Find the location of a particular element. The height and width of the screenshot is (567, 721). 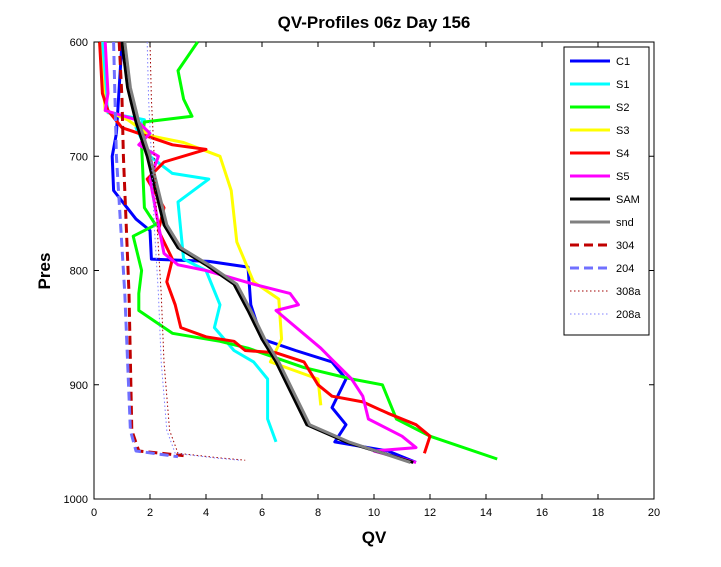

x-tick-label: 18 is located at coordinates (598, 513).